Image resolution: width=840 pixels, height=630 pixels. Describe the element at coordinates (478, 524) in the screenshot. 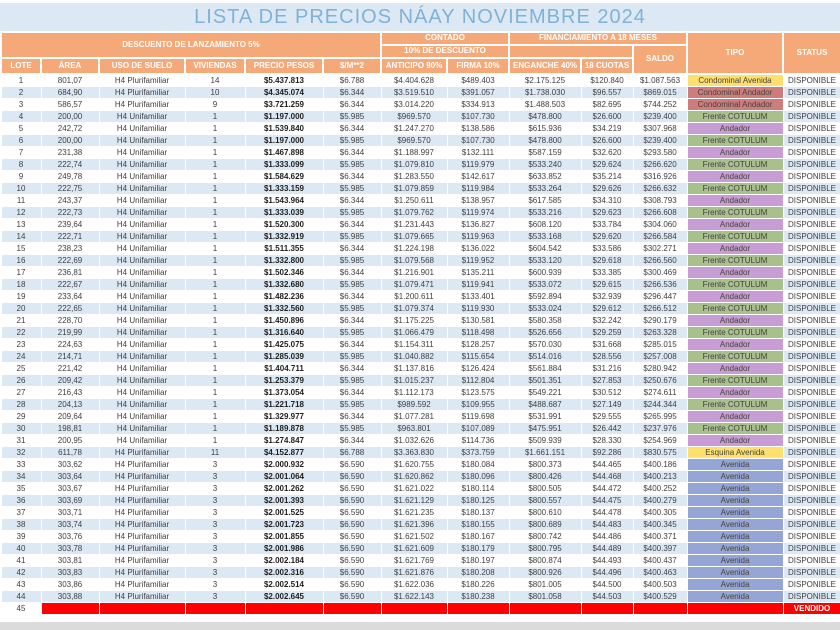

I see `cell-firma-10: $180.155` at that location.